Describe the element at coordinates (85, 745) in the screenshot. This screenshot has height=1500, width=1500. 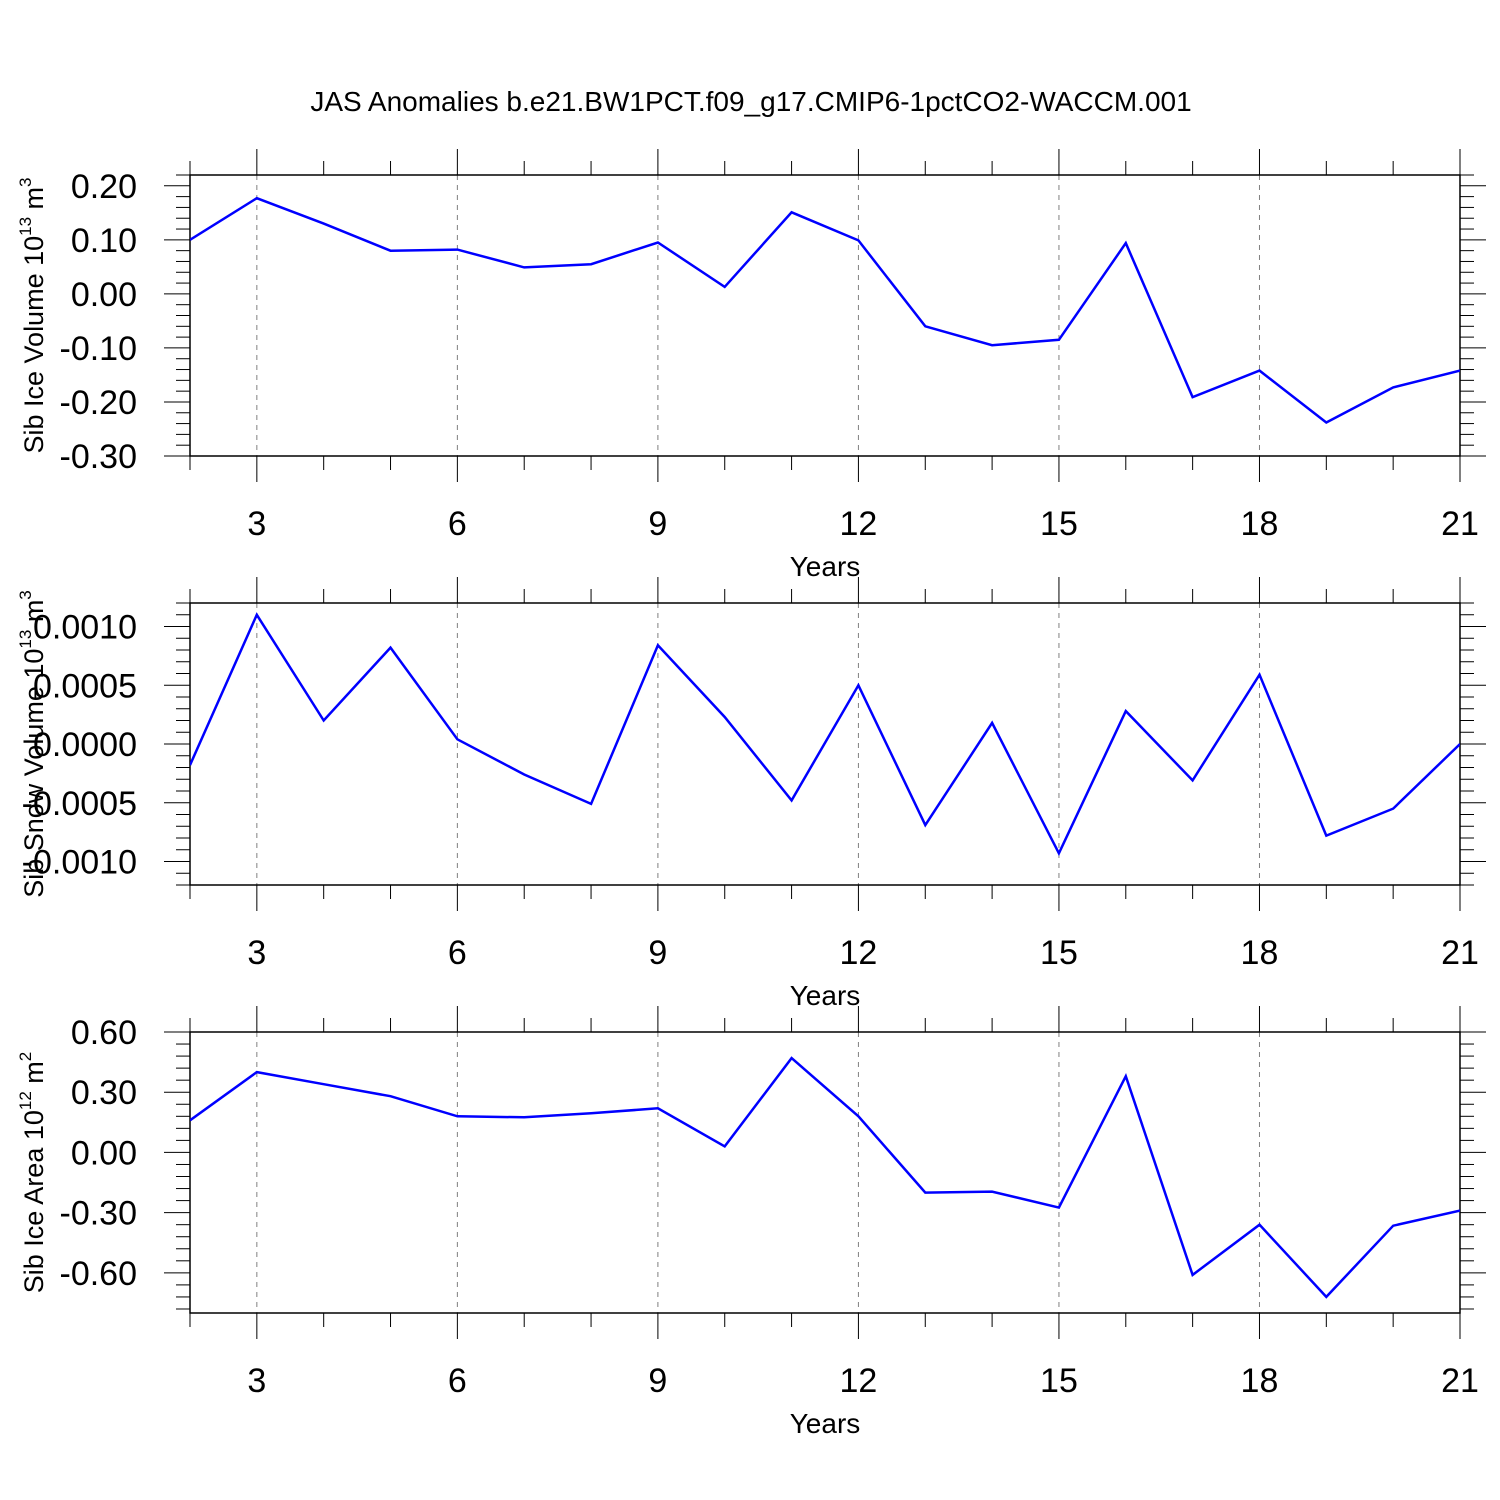
I see `y-tick-label: 0.0000` at that location.